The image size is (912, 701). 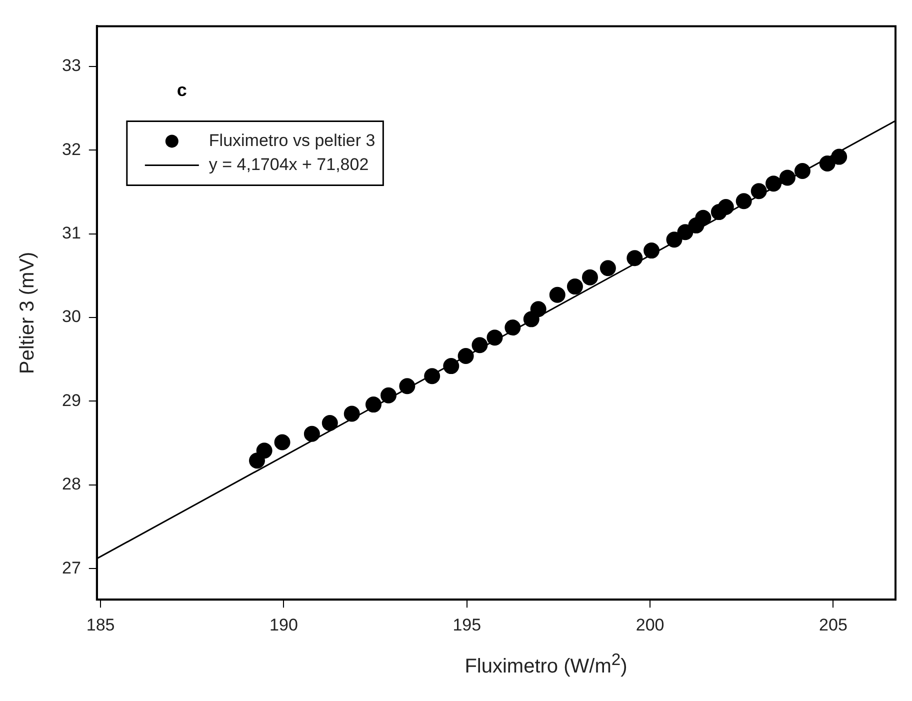 I want to click on legend-label: y = 4,1704x + 71,802, so click(x=288, y=164).